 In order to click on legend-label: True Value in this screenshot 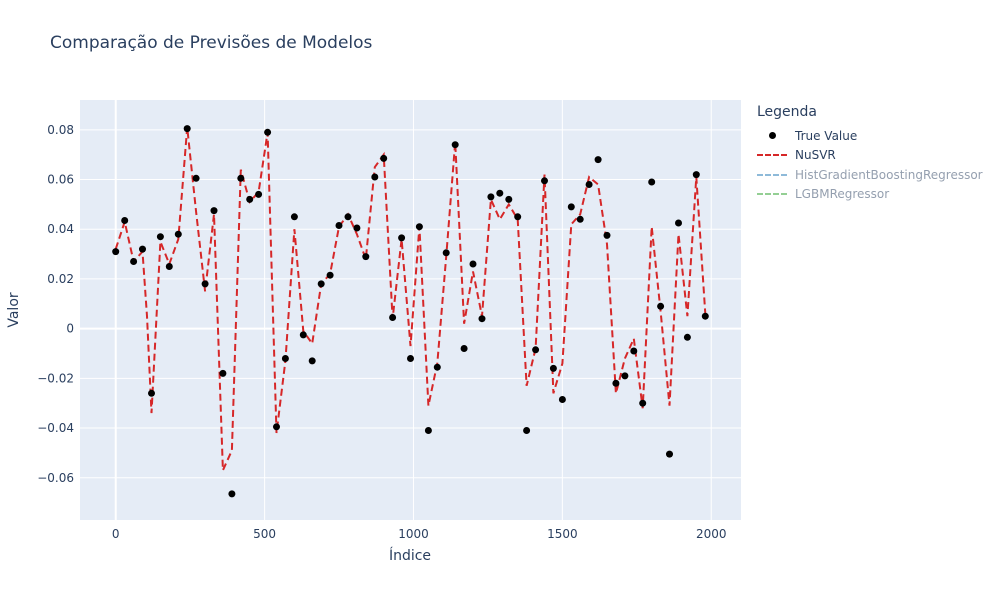, I will do `click(826, 135)`.